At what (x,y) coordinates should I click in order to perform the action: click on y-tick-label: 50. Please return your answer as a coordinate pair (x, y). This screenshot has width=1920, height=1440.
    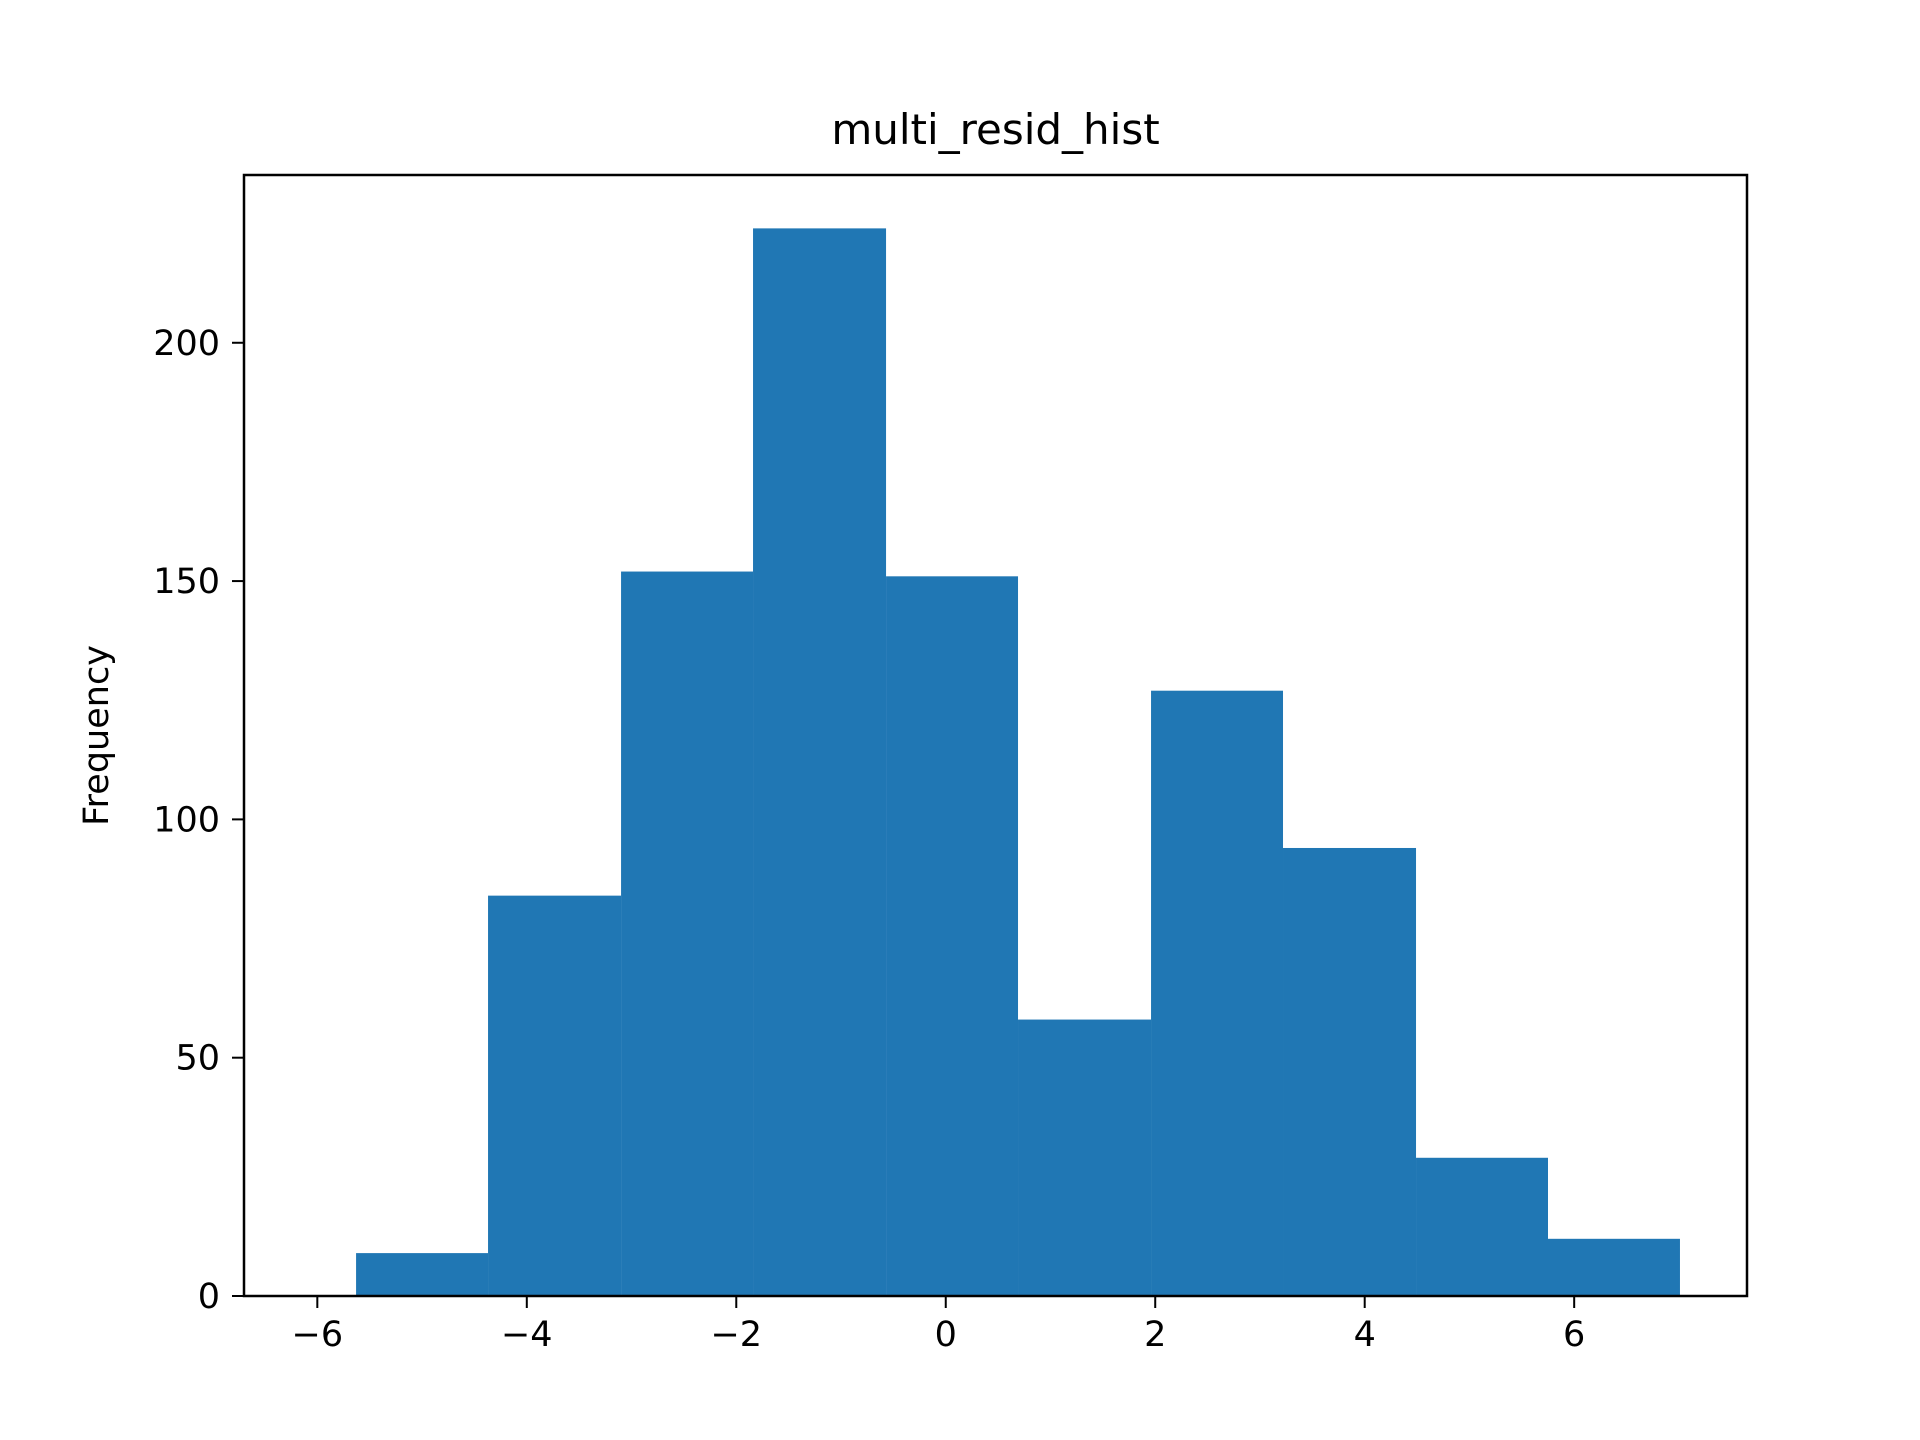
    Looking at the image, I should click on (197, 1059).